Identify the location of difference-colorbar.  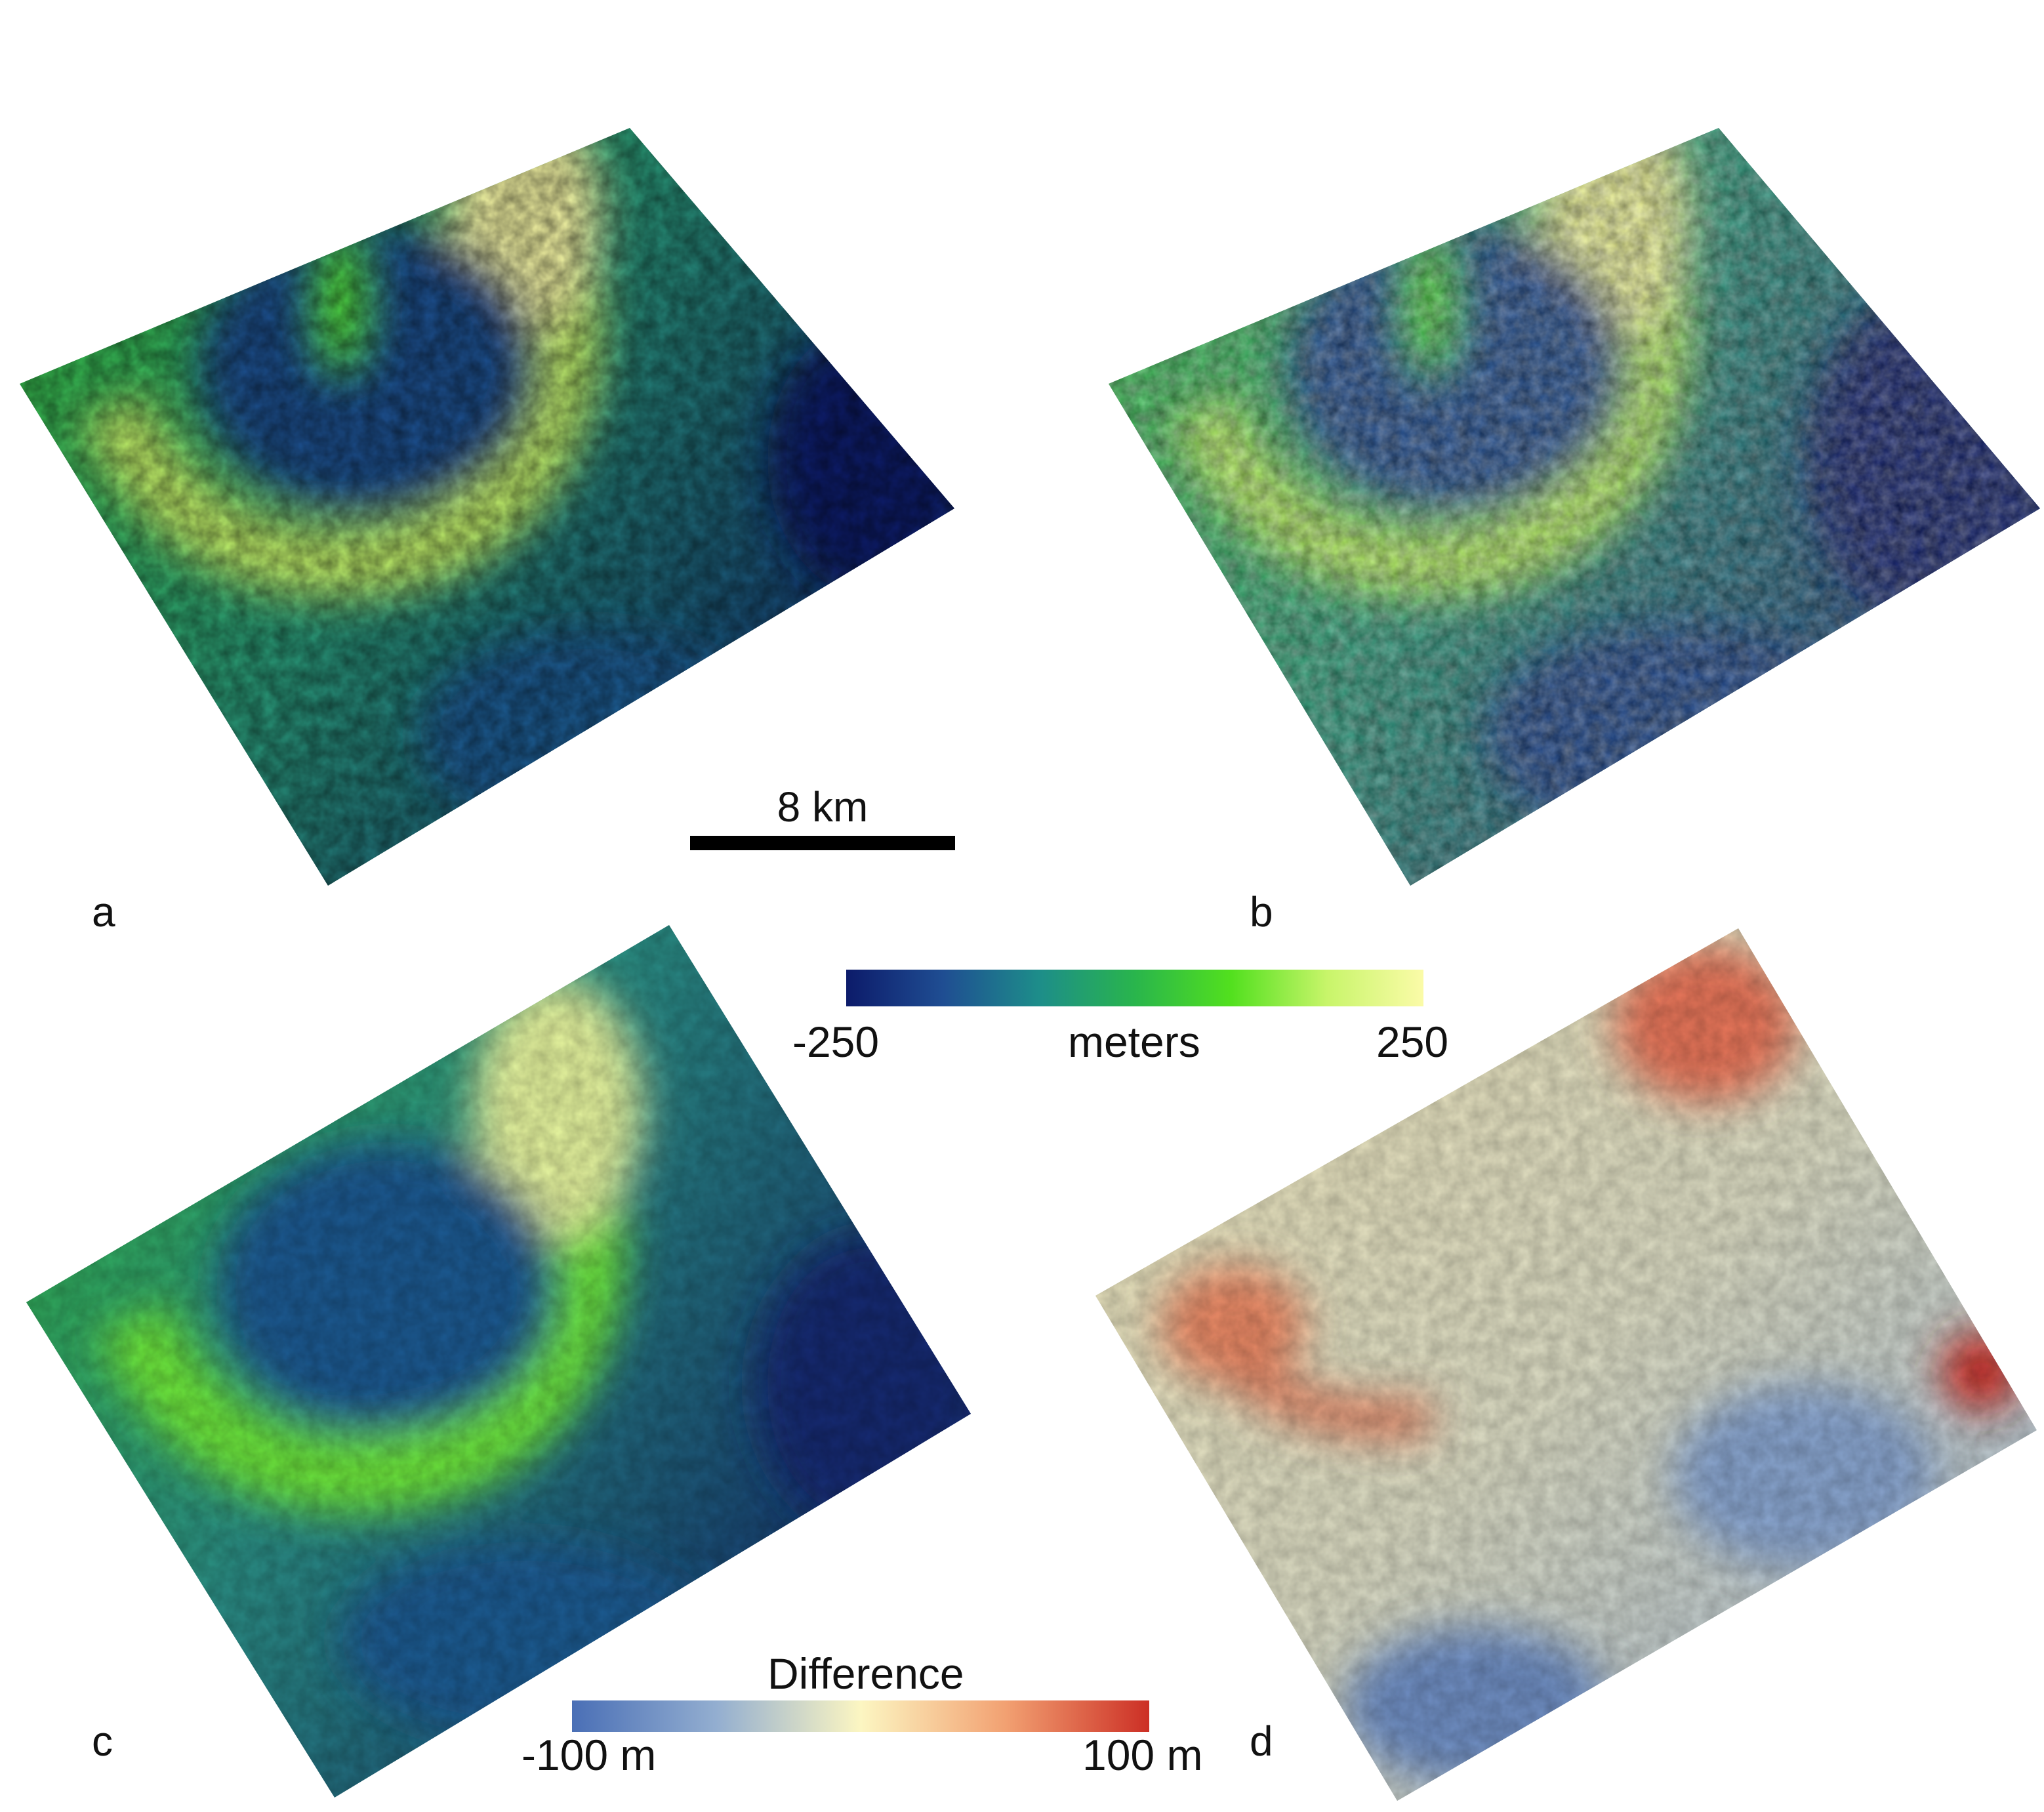
(860, 1716).